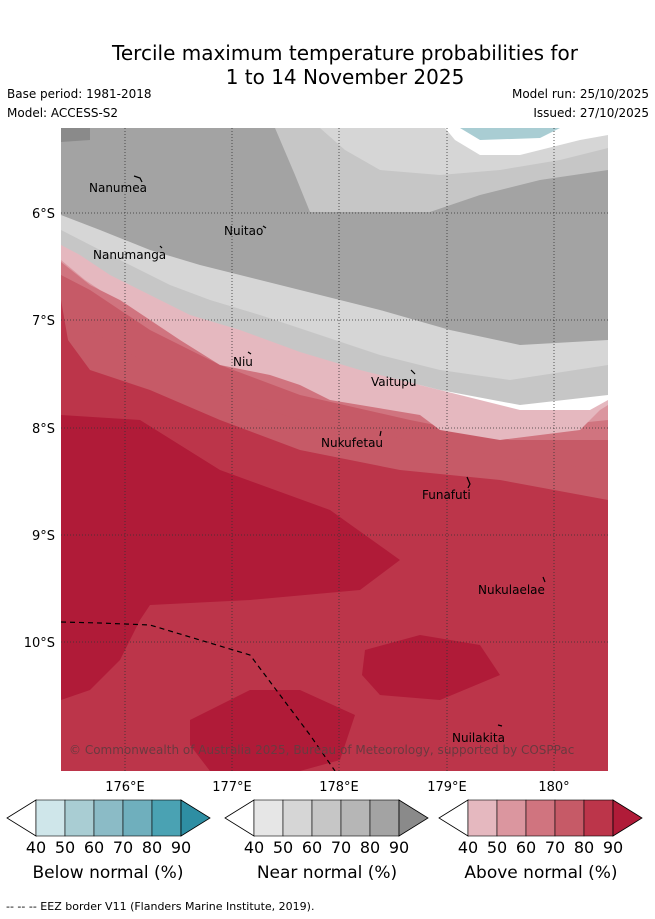  Describe the element at coordinates (339, 787) in the screenshot. I see `lon-label-178e: 178°E` at that location.